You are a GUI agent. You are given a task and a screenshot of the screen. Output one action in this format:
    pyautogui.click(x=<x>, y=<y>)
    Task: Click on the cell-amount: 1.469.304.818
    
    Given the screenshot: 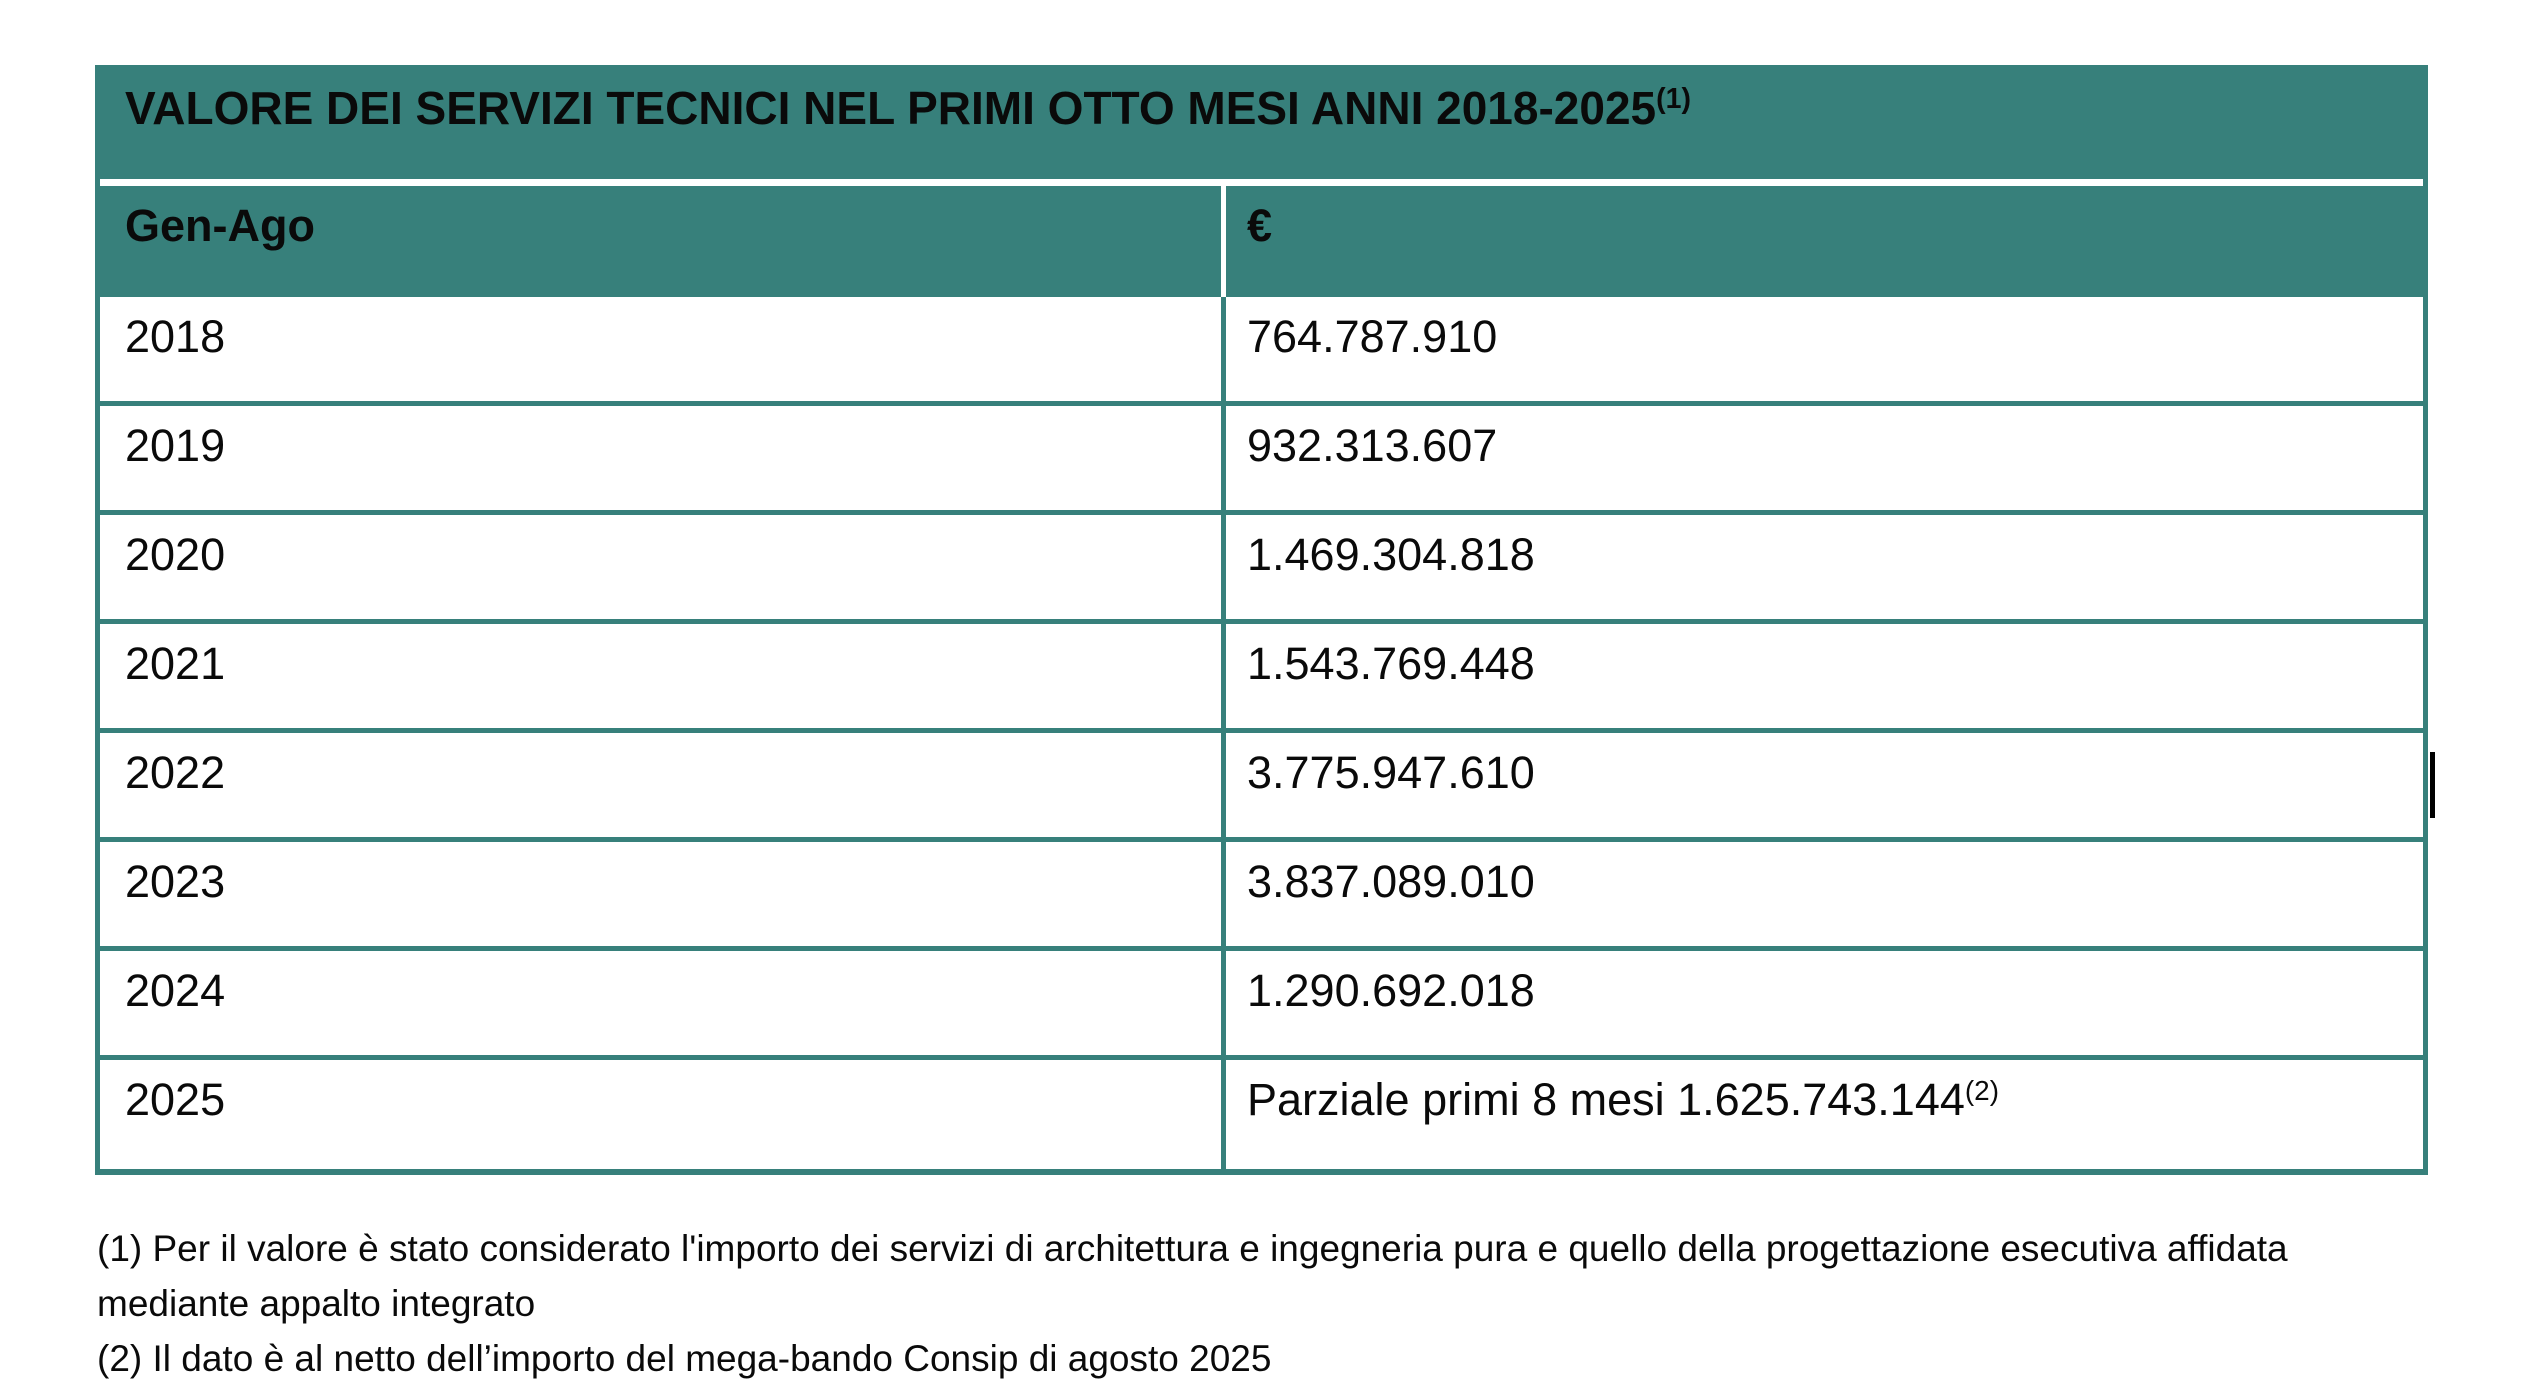 What is the action you would take?
    pyautogui.click(x=1391, y=554)
    